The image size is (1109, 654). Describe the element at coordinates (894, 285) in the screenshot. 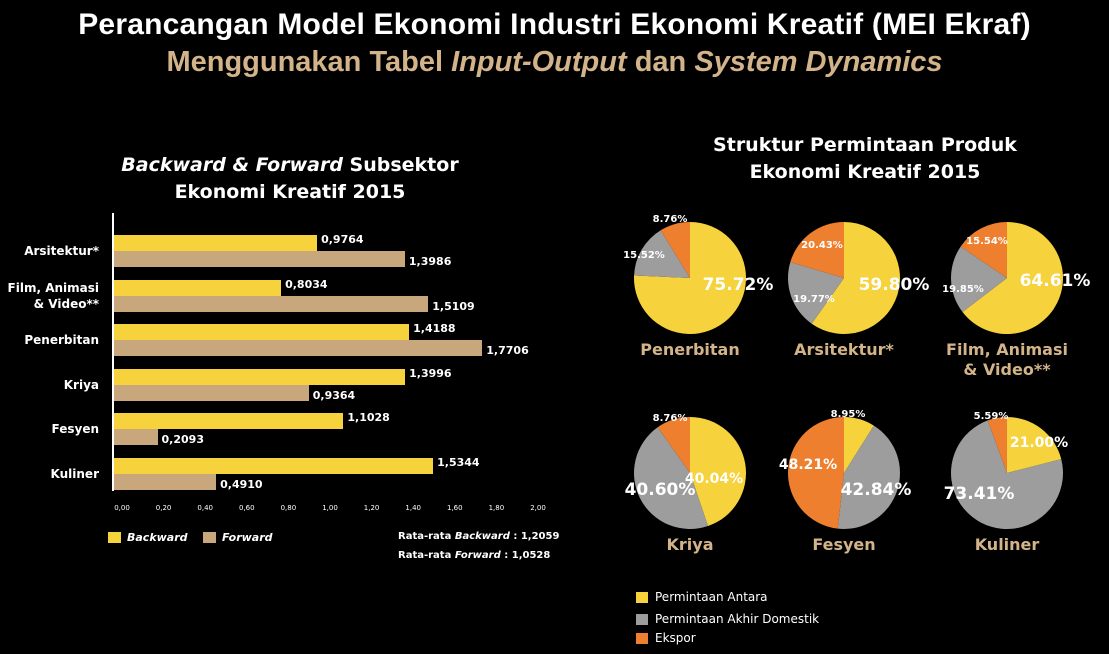

I see `pie-label-antara: 59.80%` at that location.